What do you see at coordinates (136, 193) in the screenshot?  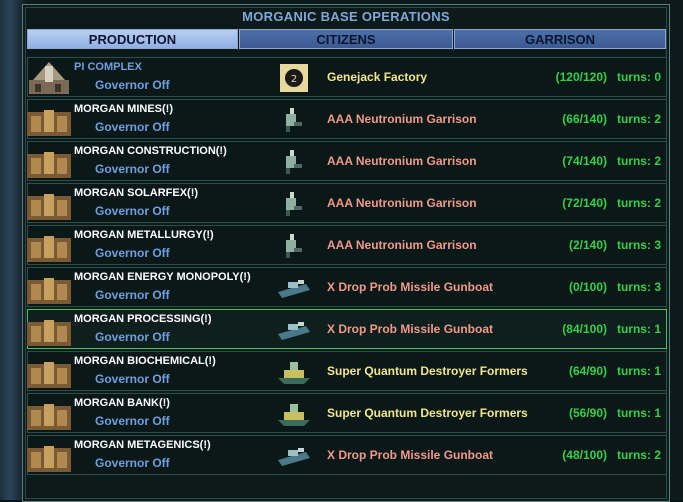 I see `base-name: MORGAN SOLARFEX(!)` at bounding box center [136, 193].